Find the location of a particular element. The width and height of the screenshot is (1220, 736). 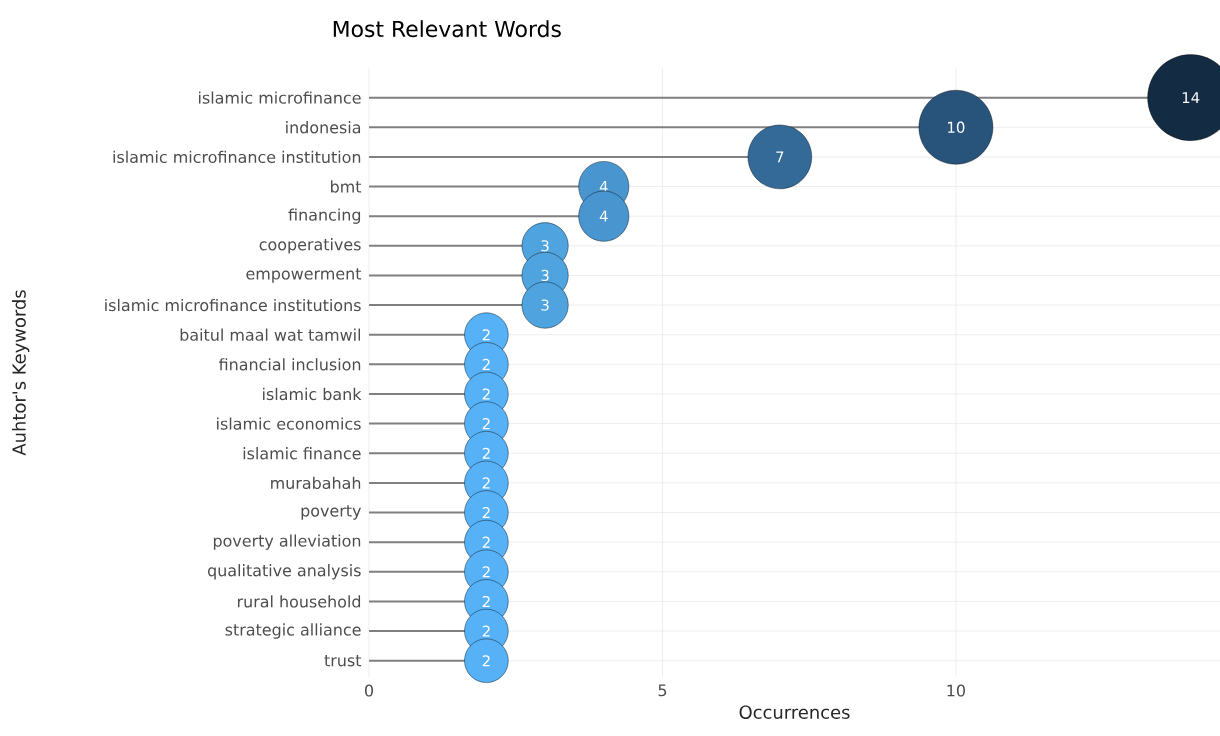

y-tick-label: islamic microfinance institutions is located at coordinates (233, 305).